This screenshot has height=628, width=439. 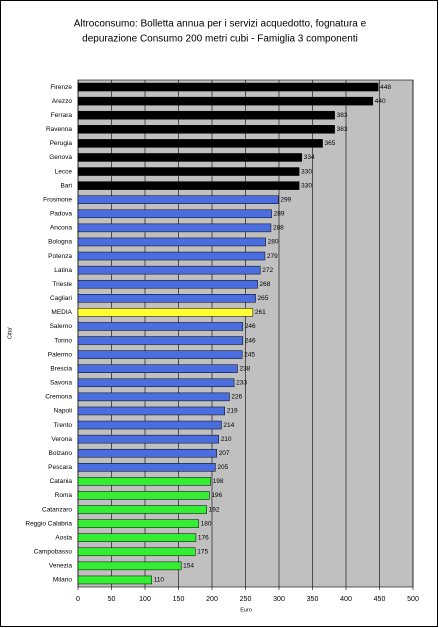 I want to click on value-label: 365, so click(x=330, y=143).